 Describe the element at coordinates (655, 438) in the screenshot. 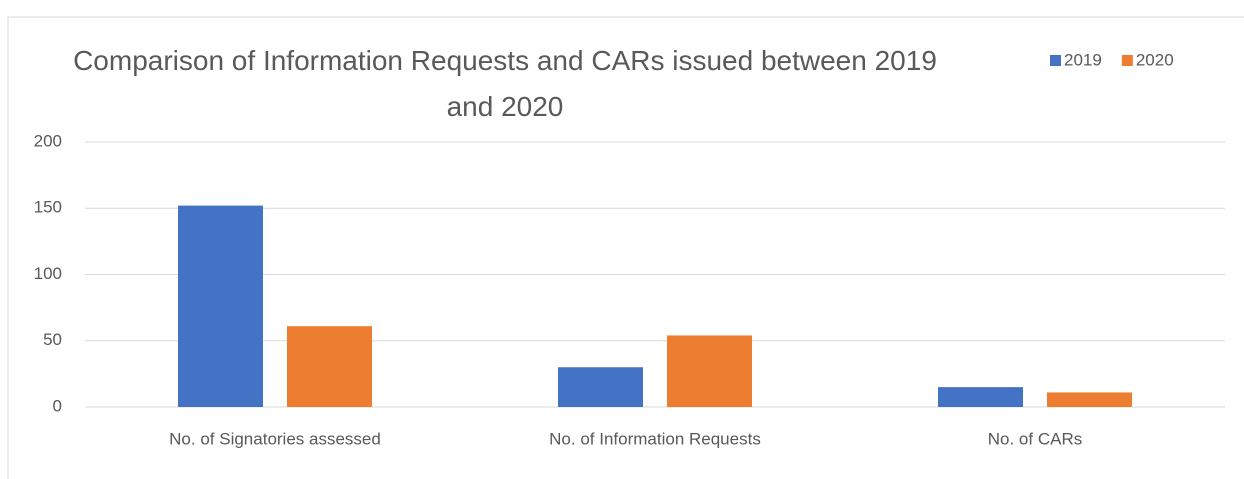

I see `x-tick-label: No. of Information Requests` at that location.